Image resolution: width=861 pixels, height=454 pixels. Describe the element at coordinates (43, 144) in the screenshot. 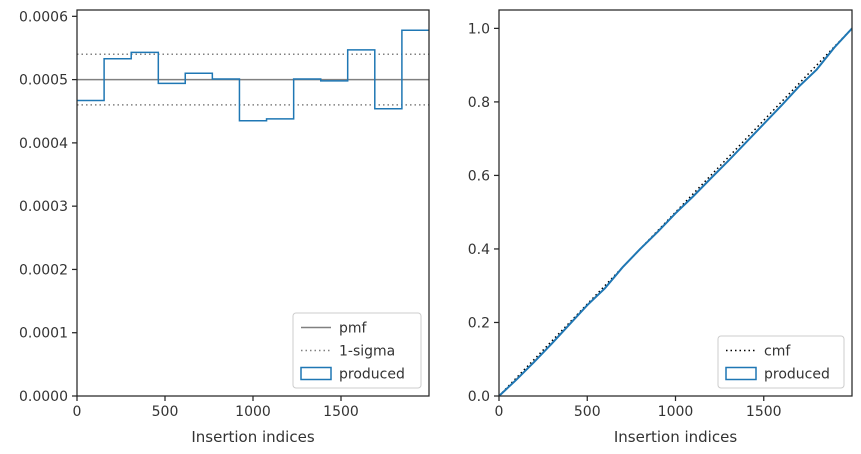

I see `chart-0-ytick-label-4: 0.0004` at that location.